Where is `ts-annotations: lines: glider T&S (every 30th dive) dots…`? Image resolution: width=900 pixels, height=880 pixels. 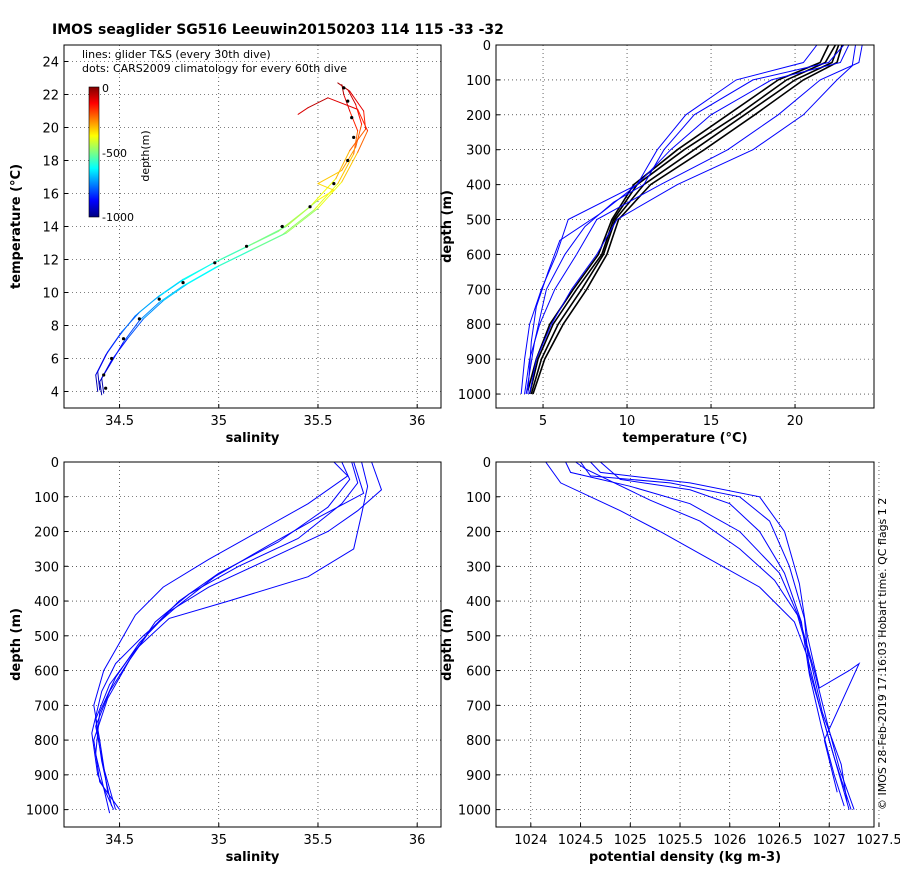 ts-annotations: lines: glider T&S (every 30th dive) dots… is located at coordinates (214, 61).